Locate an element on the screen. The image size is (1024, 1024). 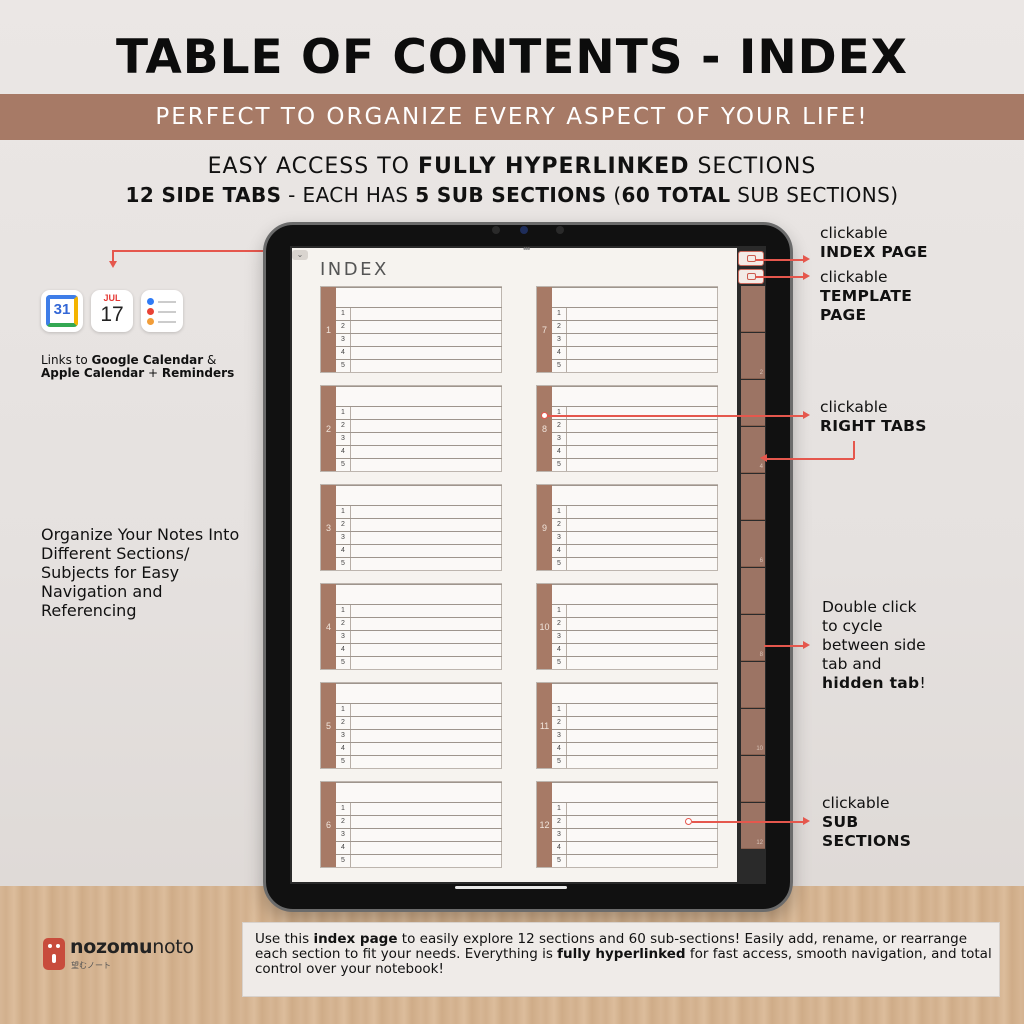
chevron-down-icon: ⌄ is located at coordinates (300, 255).